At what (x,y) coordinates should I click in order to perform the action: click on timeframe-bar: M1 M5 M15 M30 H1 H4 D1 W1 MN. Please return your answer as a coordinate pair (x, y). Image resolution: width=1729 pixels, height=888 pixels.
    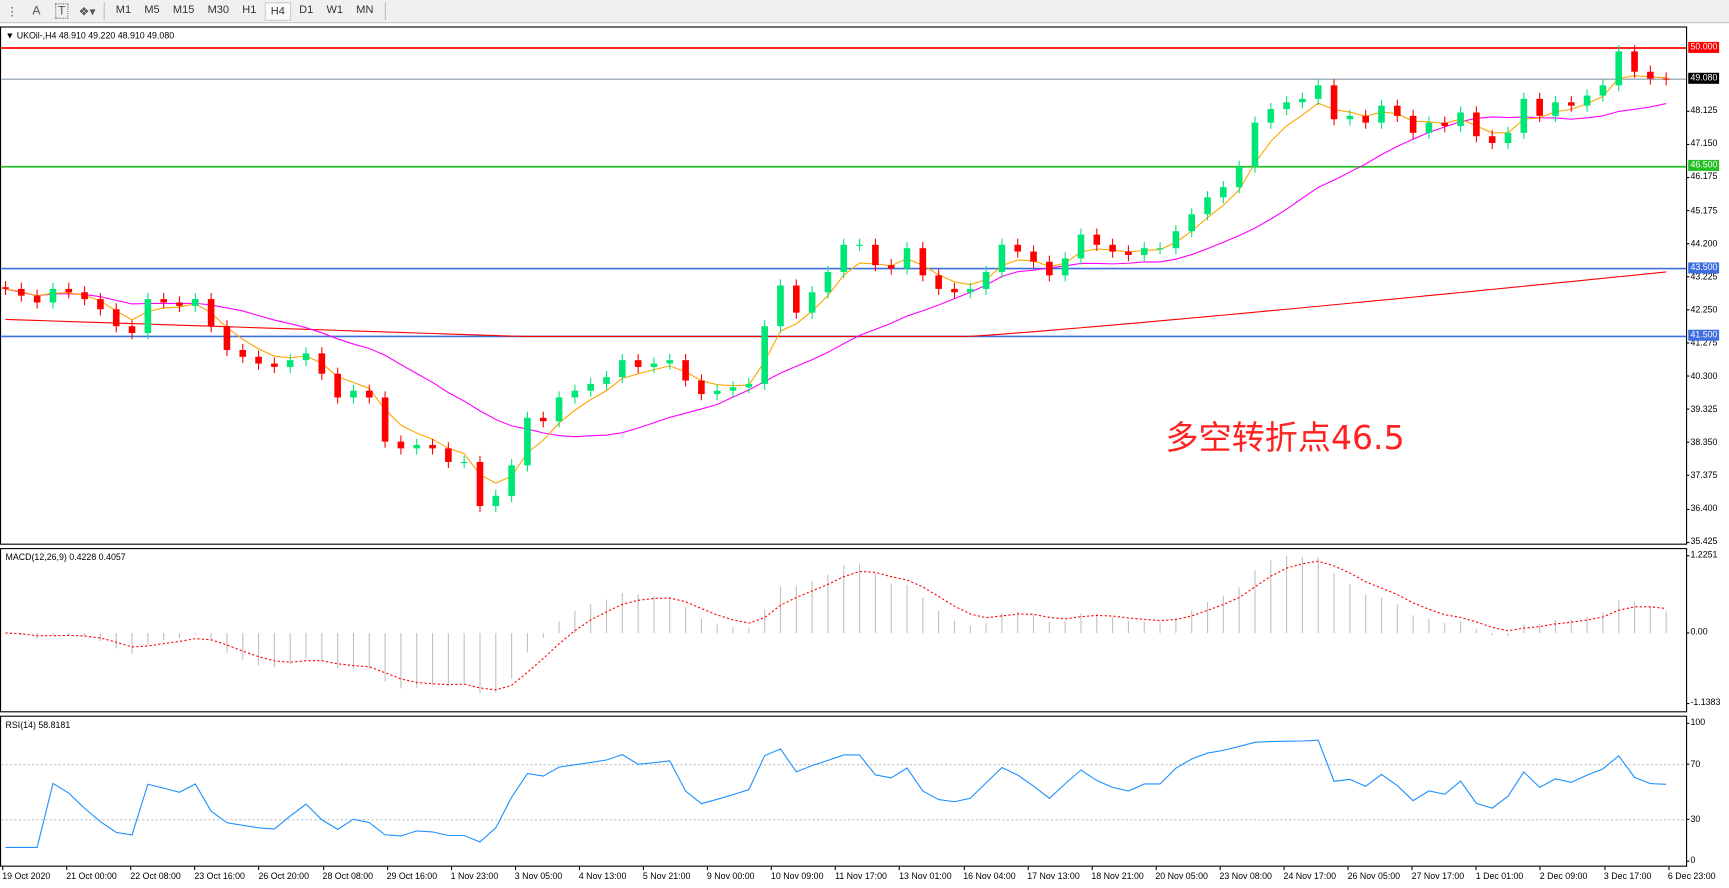
    Looking at the image, I should click on (244, 11).